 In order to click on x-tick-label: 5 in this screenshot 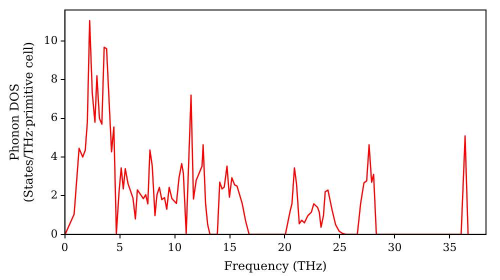, I will do `click(120, 247)`.